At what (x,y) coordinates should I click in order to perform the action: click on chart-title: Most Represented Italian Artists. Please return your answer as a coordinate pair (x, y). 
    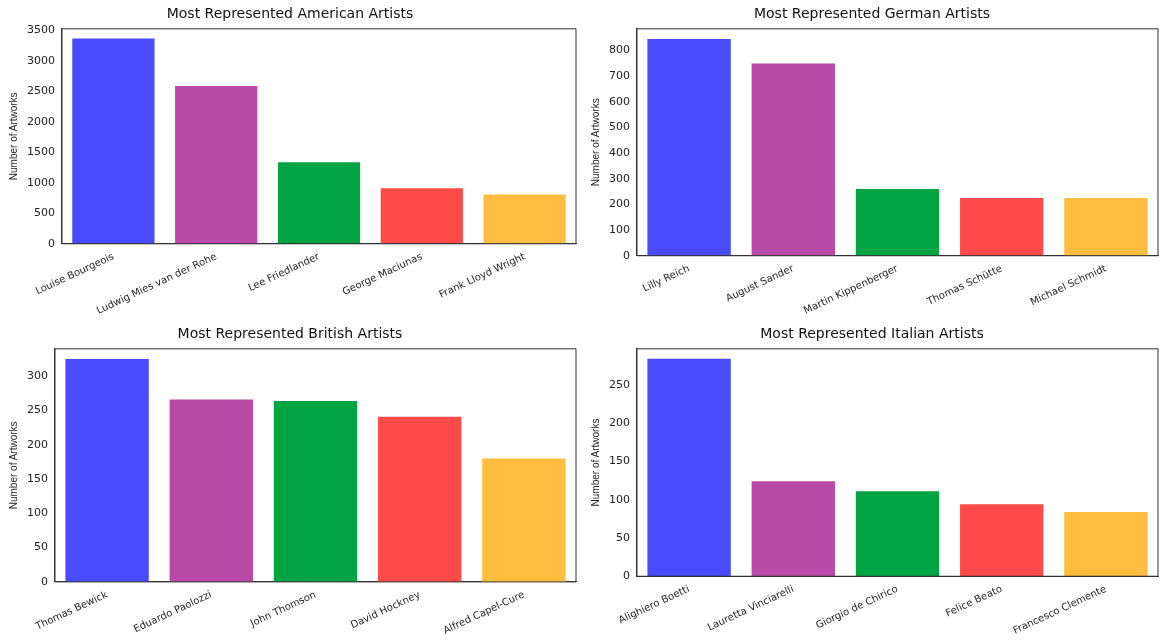
    Looking at the image, I should click on (872, 333).